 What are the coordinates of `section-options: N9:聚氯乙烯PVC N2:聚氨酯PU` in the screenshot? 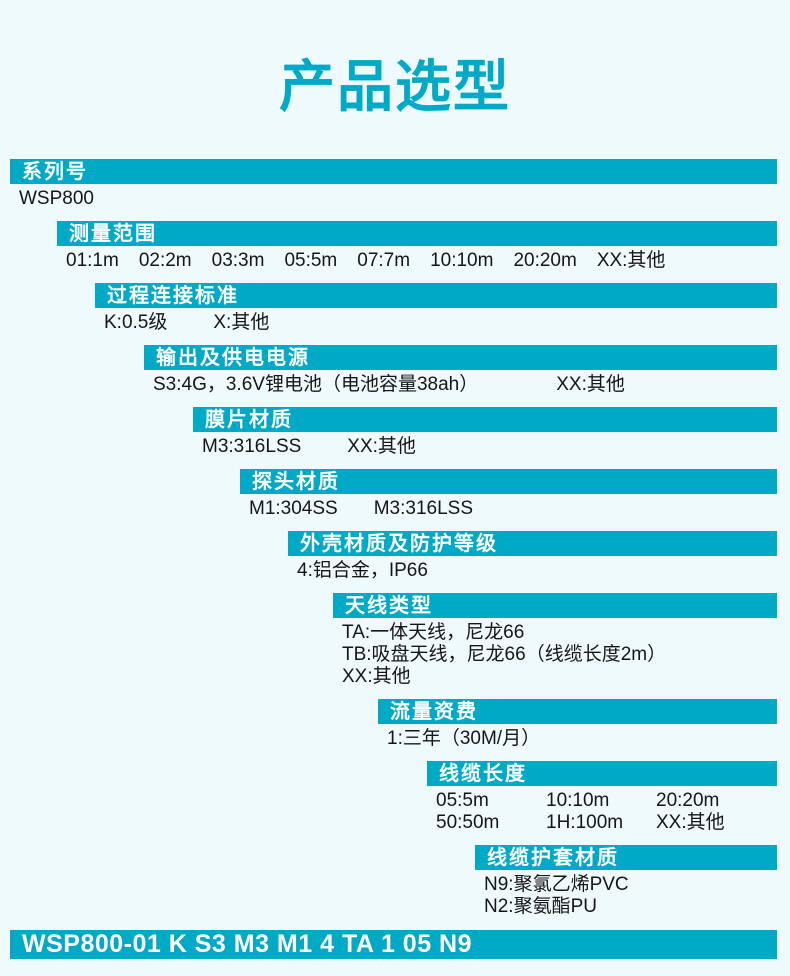 It's located at (626, 894).